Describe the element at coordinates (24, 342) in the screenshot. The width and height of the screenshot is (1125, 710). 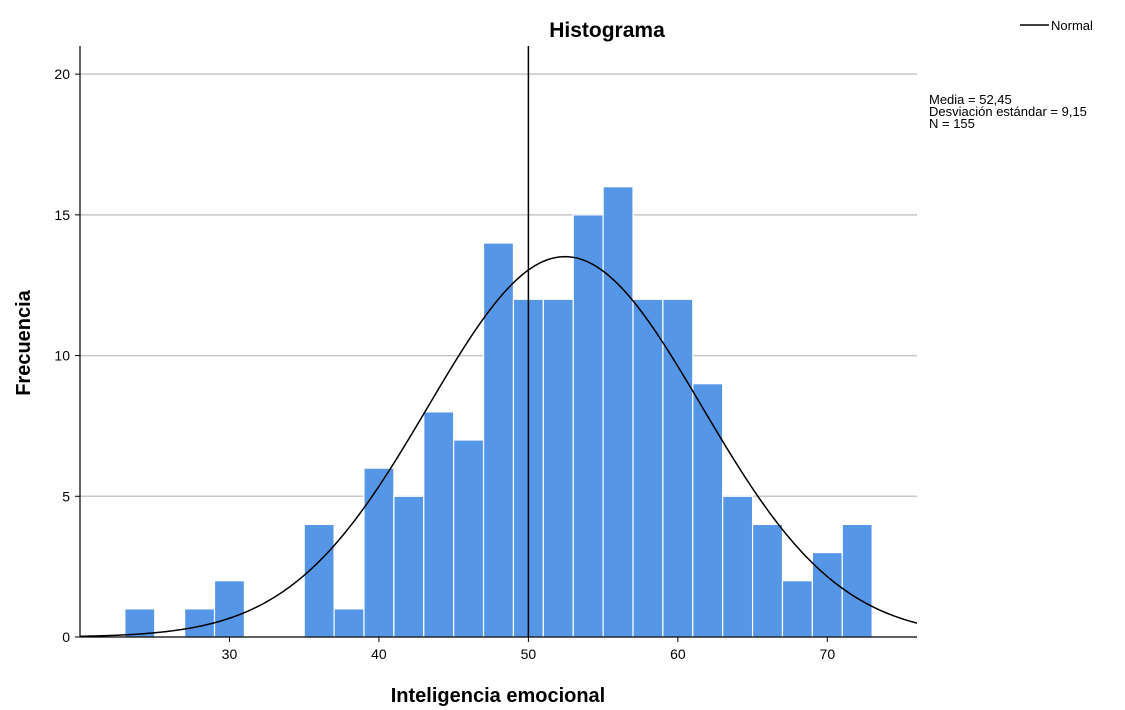
I see `y-axis-label: Frecuencia` at that location.